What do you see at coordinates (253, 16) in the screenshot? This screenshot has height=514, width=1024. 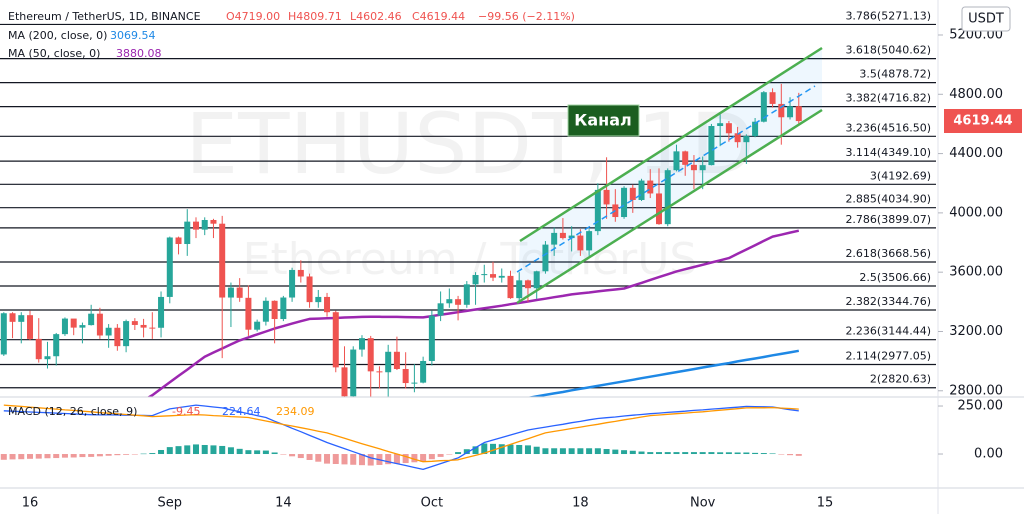 I see `legend-open: O4719.00` at bounding box center [253, 16].